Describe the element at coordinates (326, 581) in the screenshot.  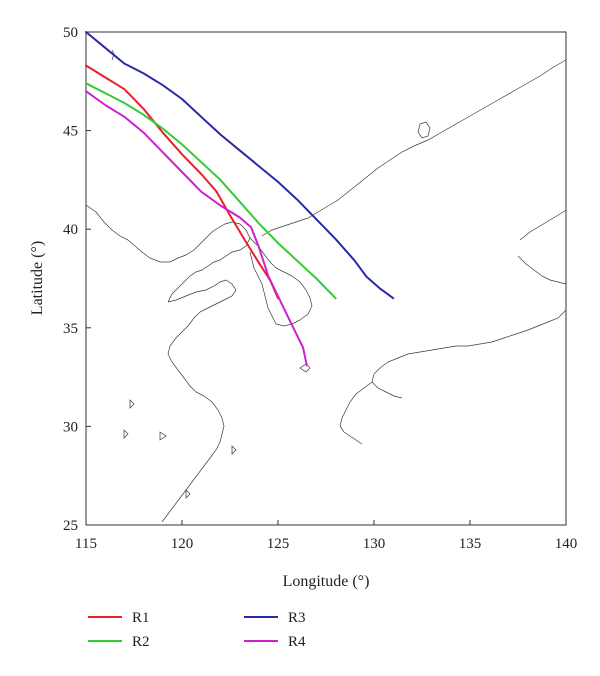
I see `x-axis-title: Longitude (°)` at that location.